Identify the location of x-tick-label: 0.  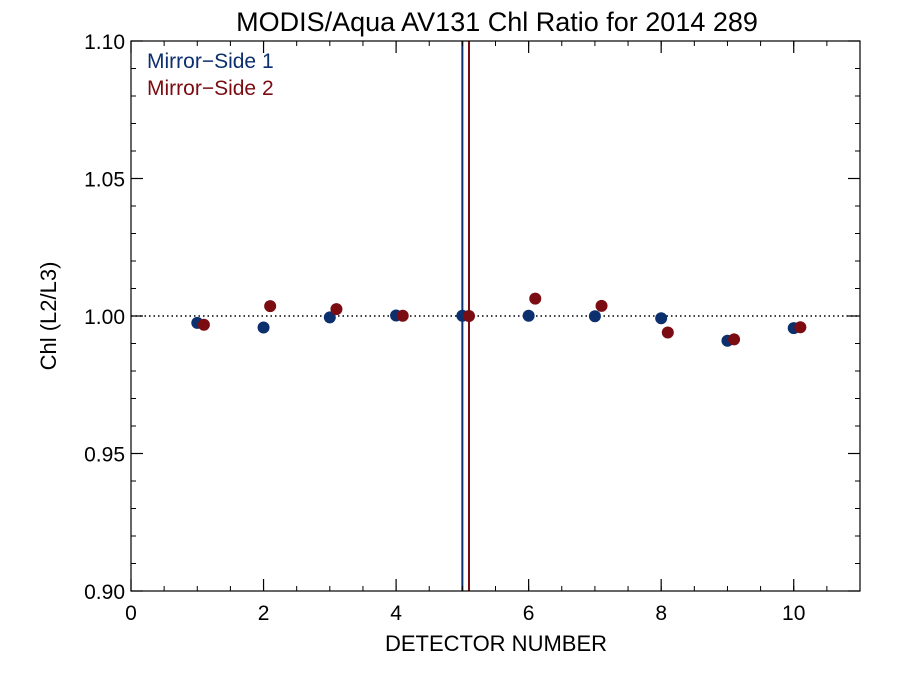
(131, 613).